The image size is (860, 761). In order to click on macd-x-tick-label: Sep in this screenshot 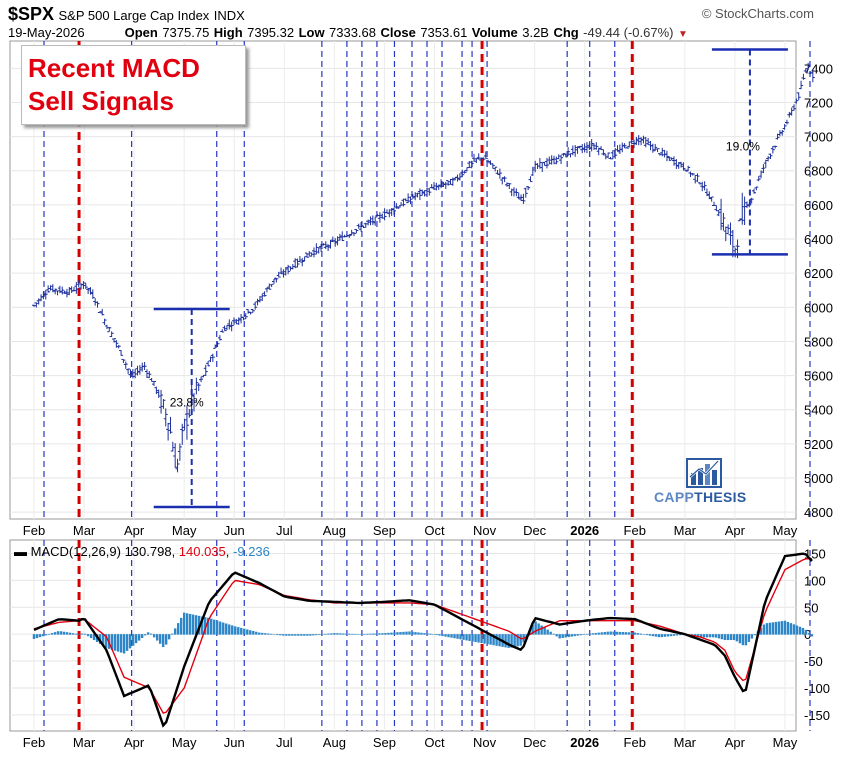, I will do `click(384, 742)`.